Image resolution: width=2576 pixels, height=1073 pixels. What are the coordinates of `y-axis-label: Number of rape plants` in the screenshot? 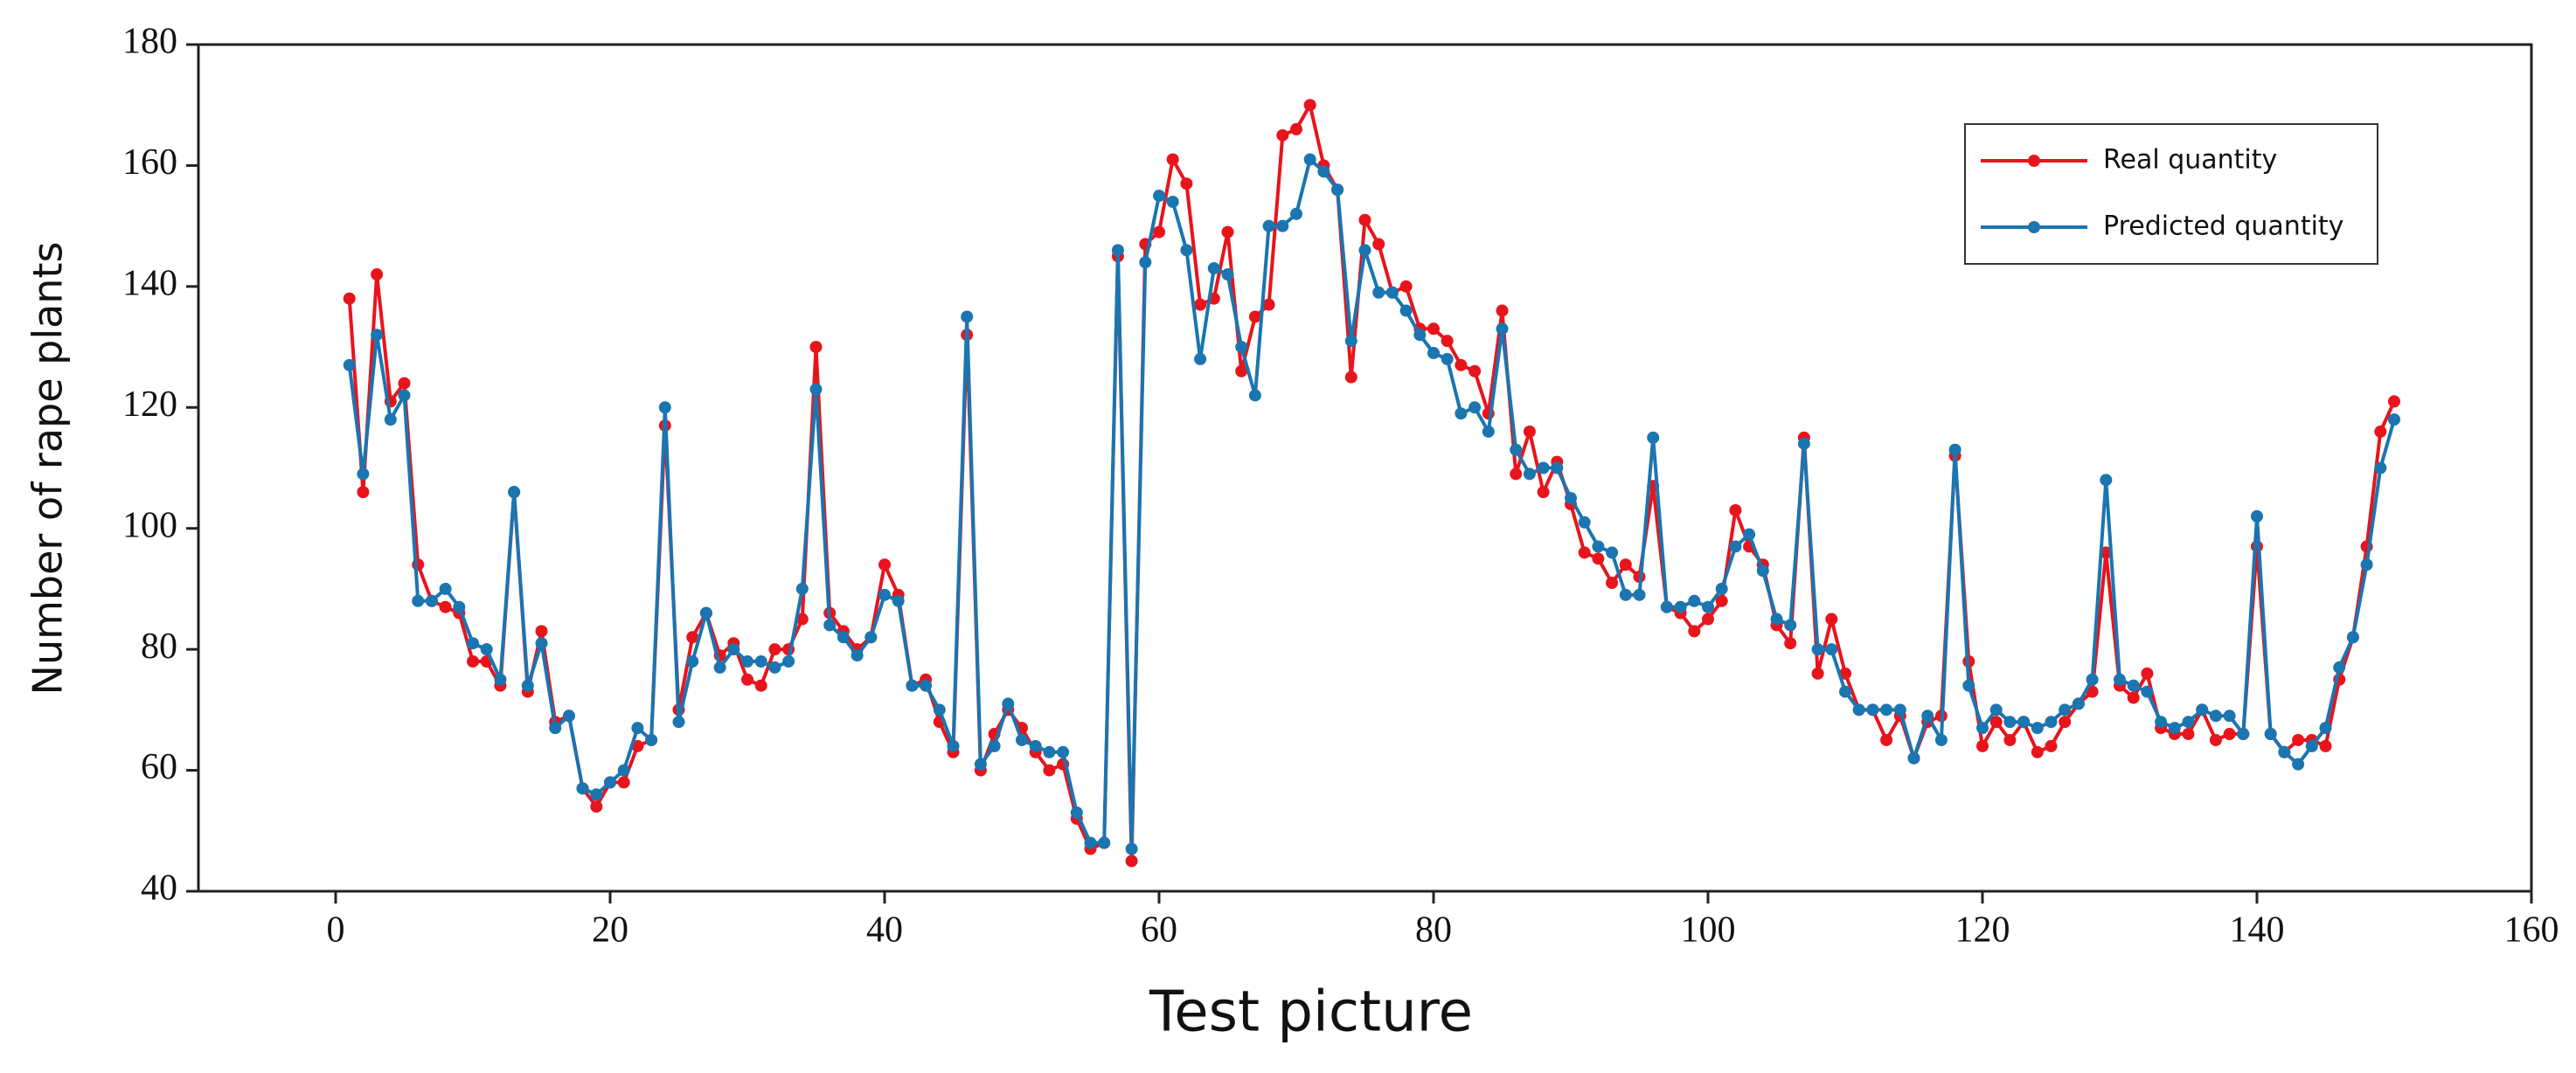 It's located at (48, 469).